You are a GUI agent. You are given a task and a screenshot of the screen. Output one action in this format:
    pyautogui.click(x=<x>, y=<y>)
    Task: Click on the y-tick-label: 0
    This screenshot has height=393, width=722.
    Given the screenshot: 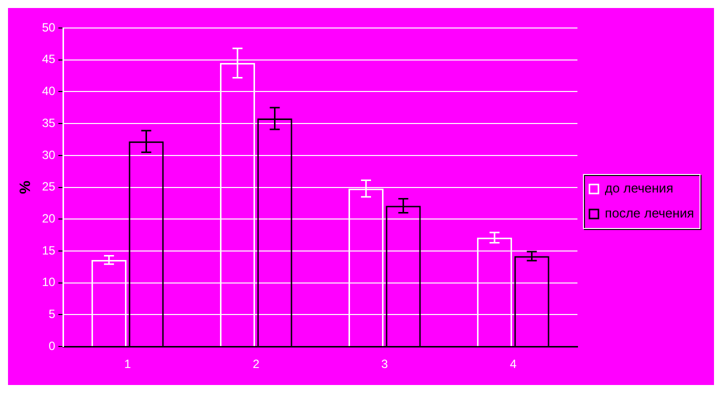 What is the action you would take?
    pyautogui.click(x=52, y=345)
    